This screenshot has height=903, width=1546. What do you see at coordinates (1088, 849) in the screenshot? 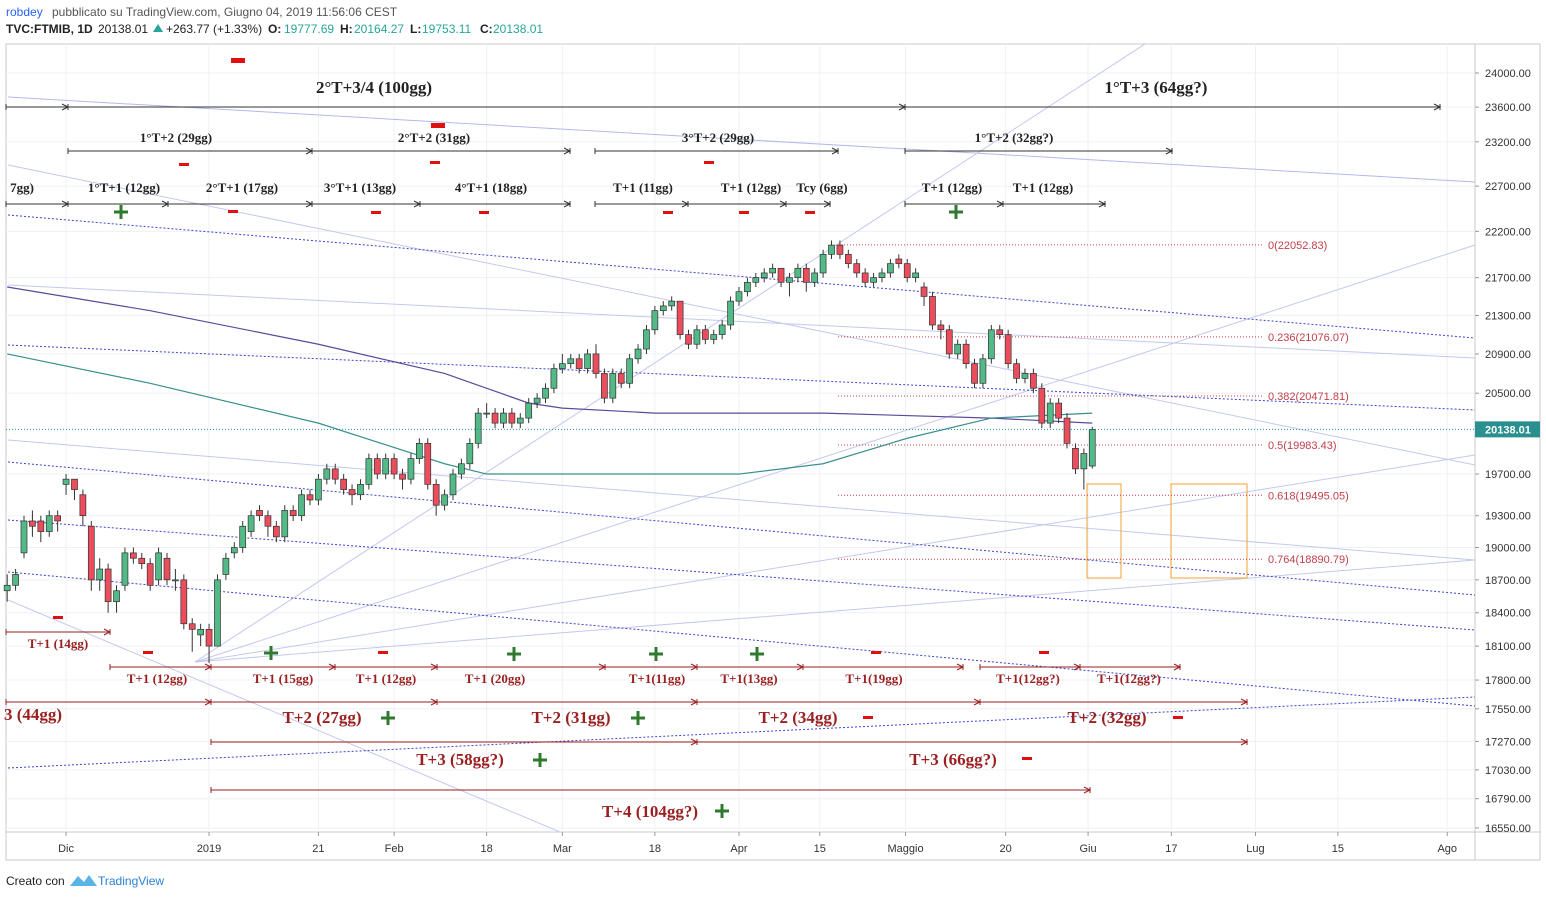
I see `x-tick-label: Giu` at bounding box center [1088, 849].